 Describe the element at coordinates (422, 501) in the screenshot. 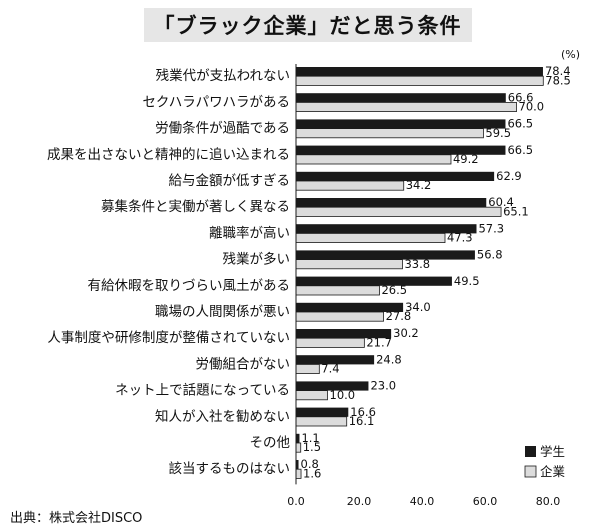

I see `x-tick-label: 40.0` at that location.